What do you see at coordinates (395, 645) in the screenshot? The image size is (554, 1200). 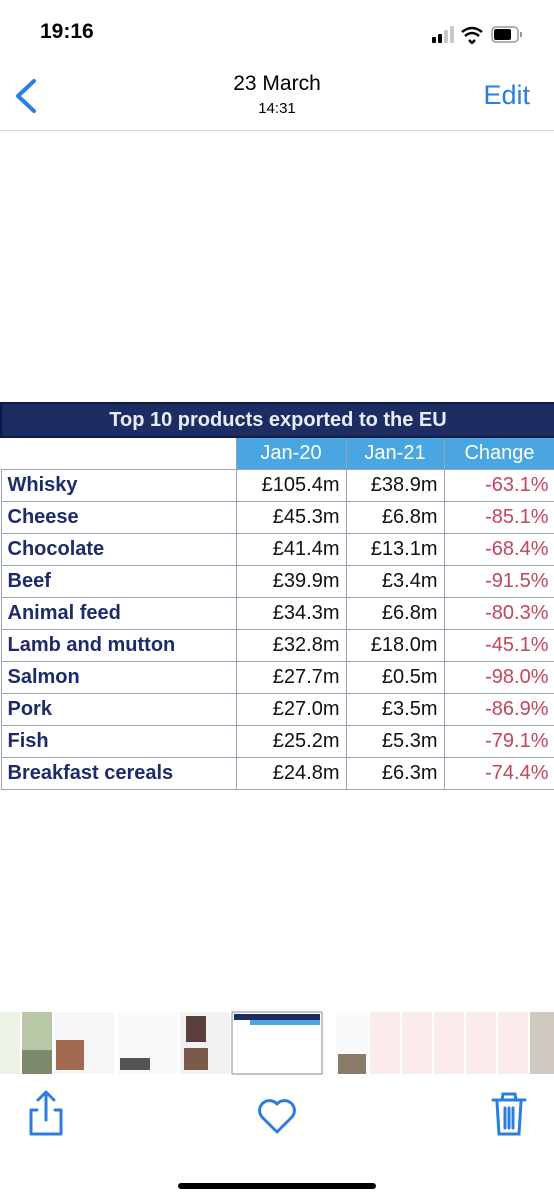 I see `jan21-value: £18.0m` at bounding box center [395, 645].